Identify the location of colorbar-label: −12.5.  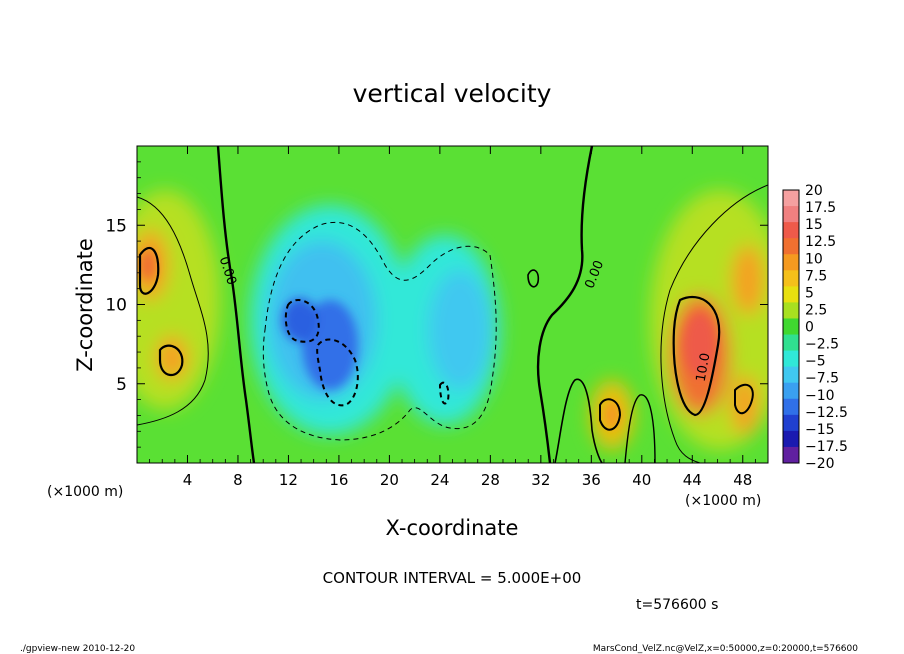
(826, 413).